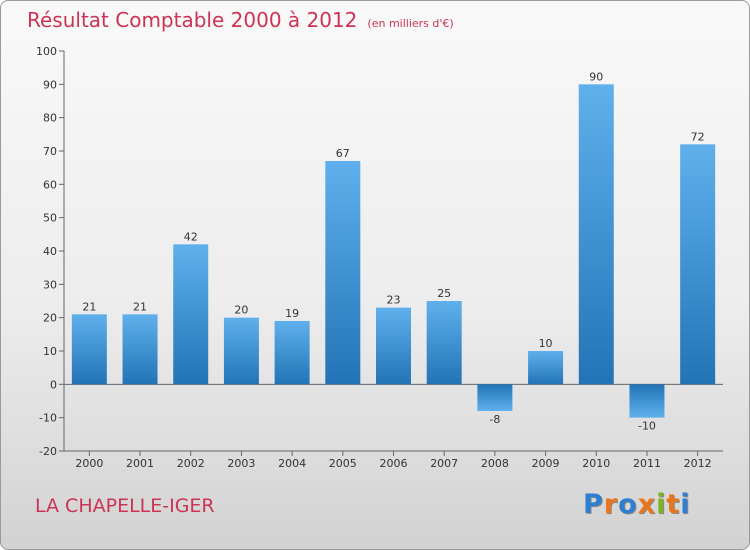 The image size is (750, 550). Describe the element at coordinates (292, 313) in the screenshot. I see `data-label: 19` at that location.